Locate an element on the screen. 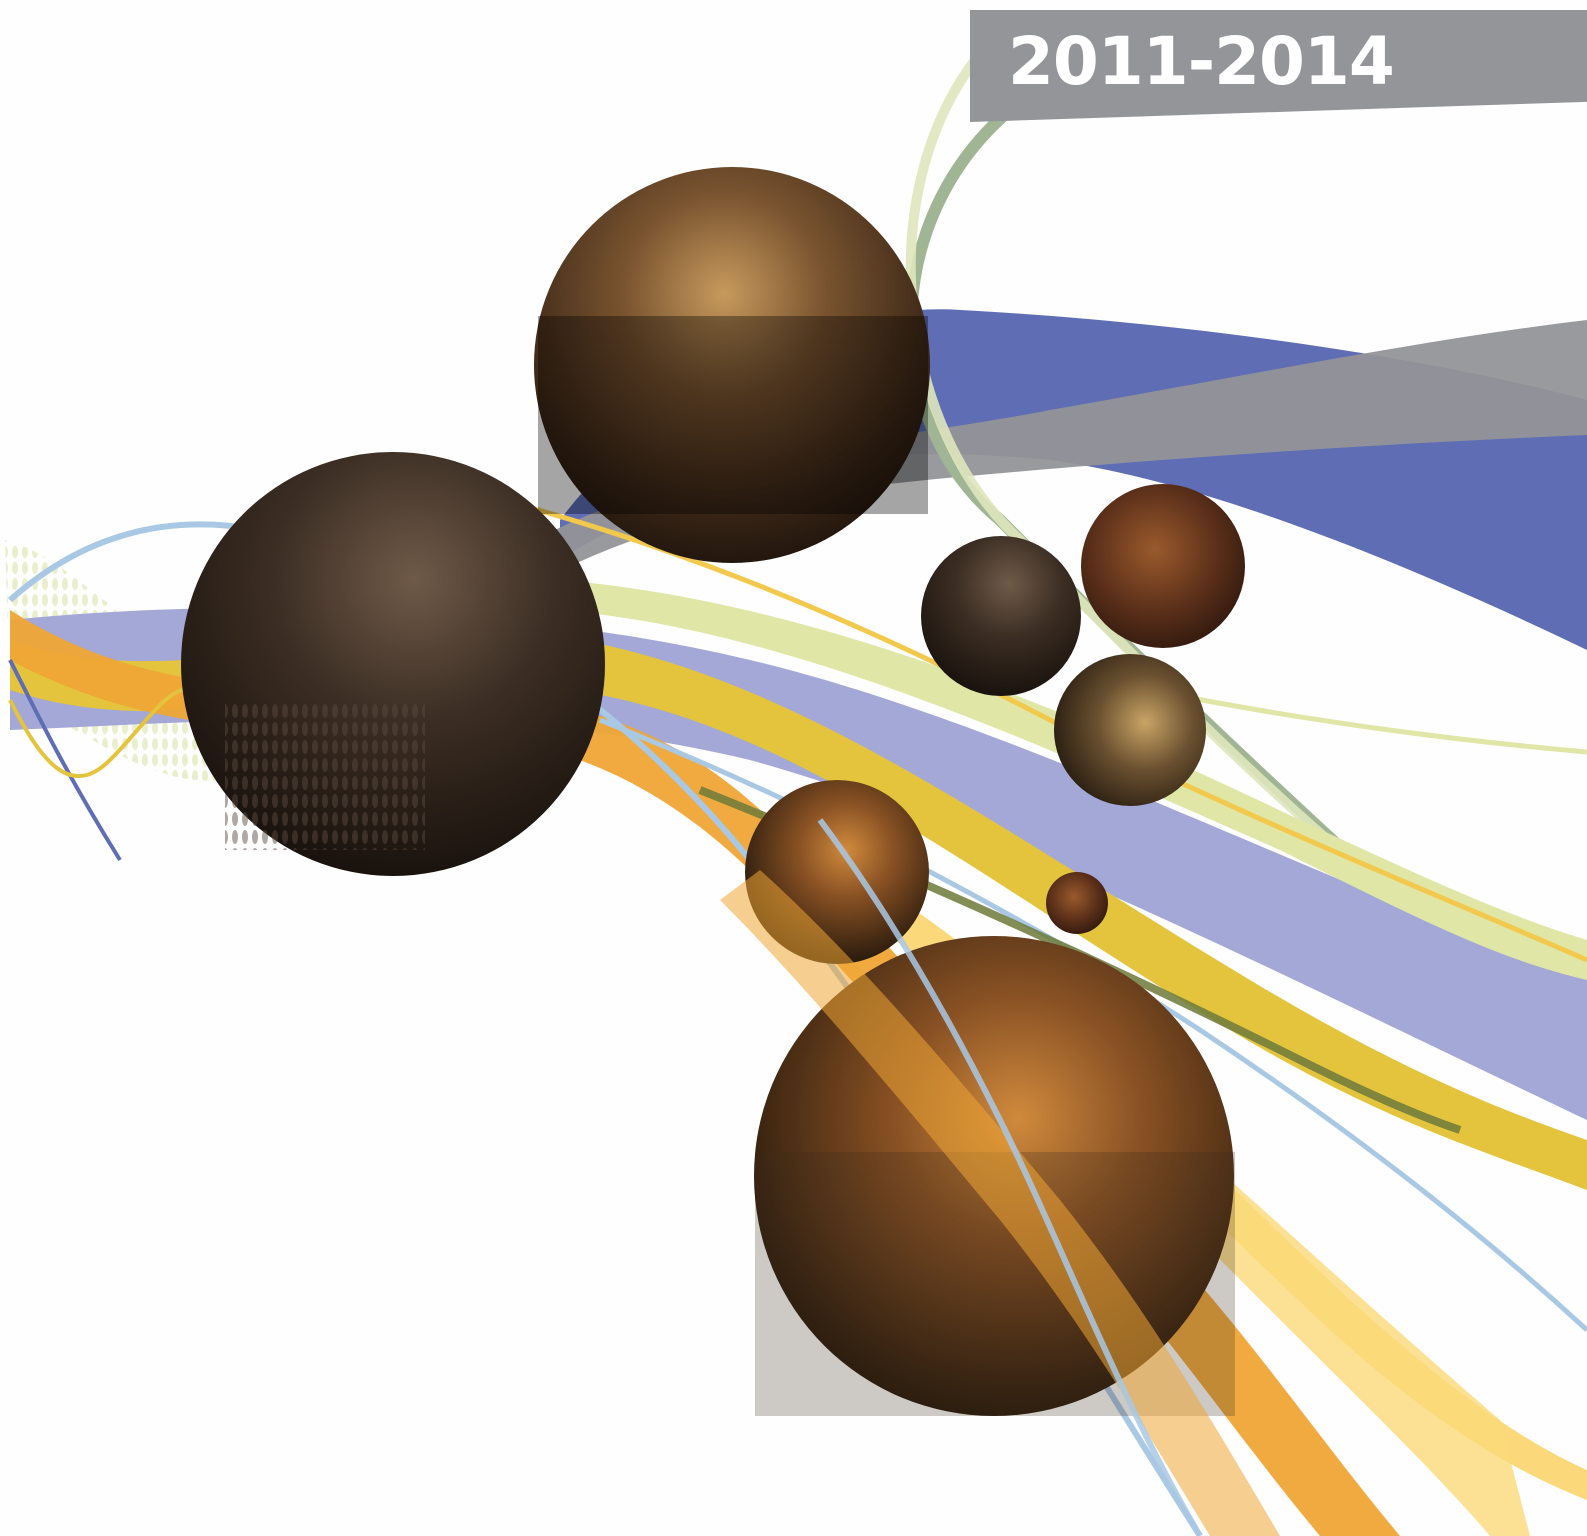  blue-squiggle is located at coordinates (65, 760).